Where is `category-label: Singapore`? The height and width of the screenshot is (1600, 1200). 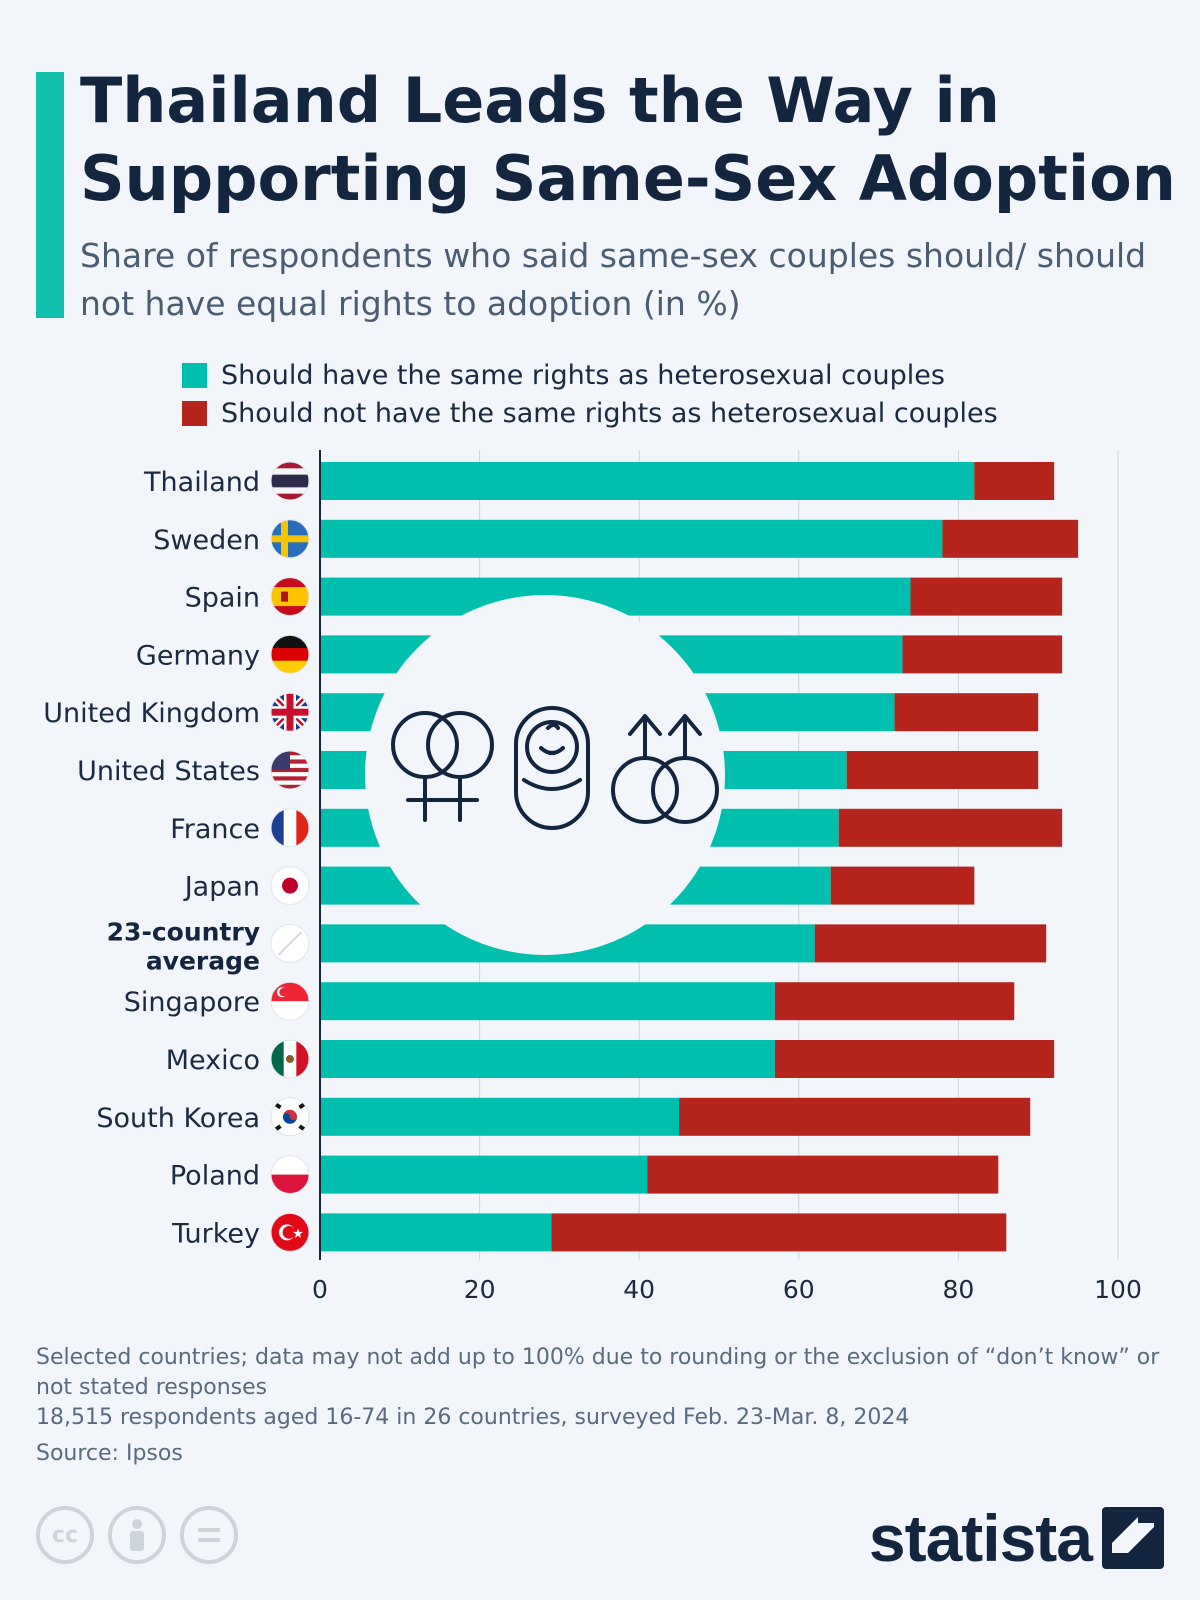
category-label: Singapore is located at coordinates (192, 1002).